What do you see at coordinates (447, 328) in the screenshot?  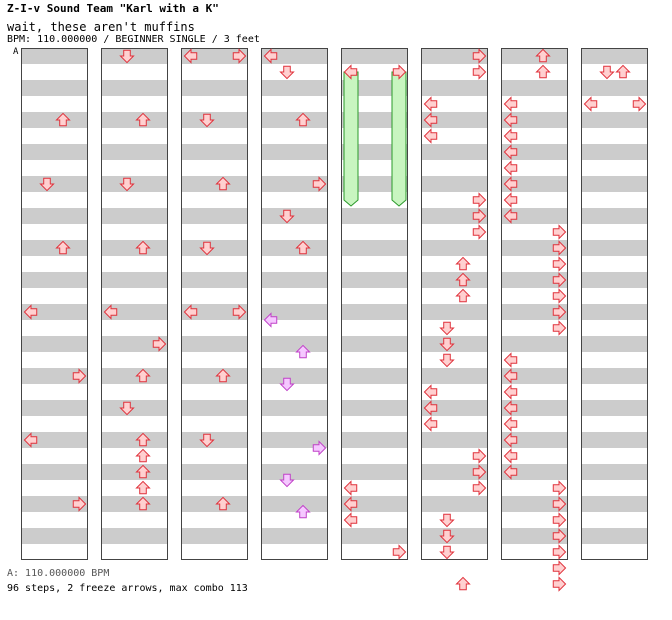 I see `down-arrow-icon` at bounding box center [447, 328].